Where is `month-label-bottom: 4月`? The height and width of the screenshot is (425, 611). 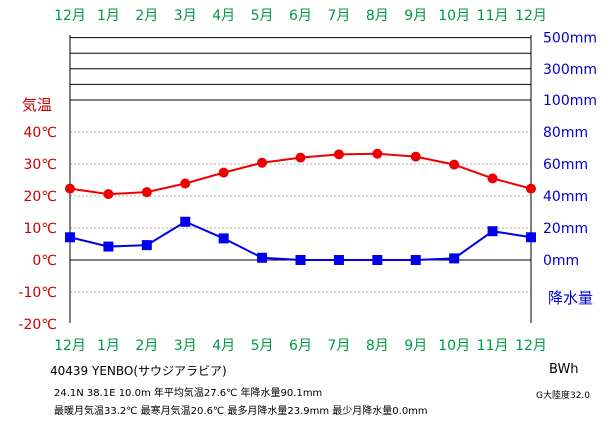
month-label-bottom: 4月 is located at coordinates (223, 346).